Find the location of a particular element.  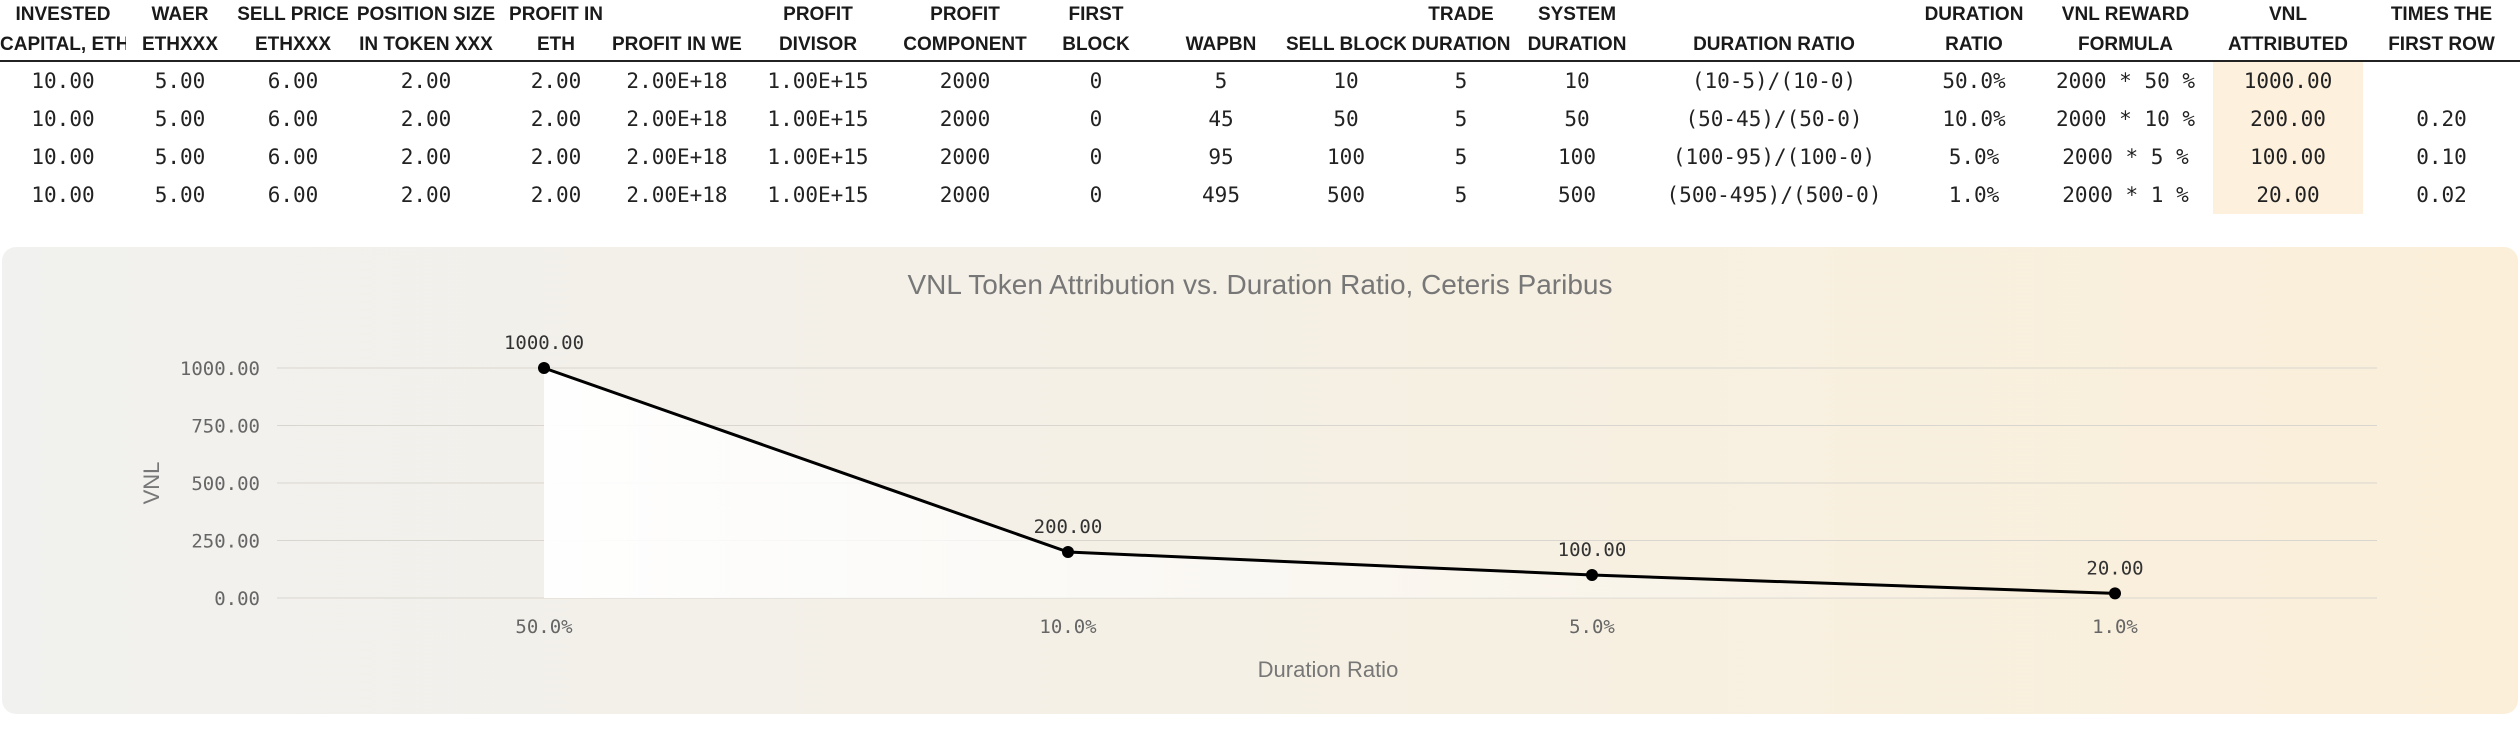

table-cell: 10.0% is located at coordinates (1974, 119).